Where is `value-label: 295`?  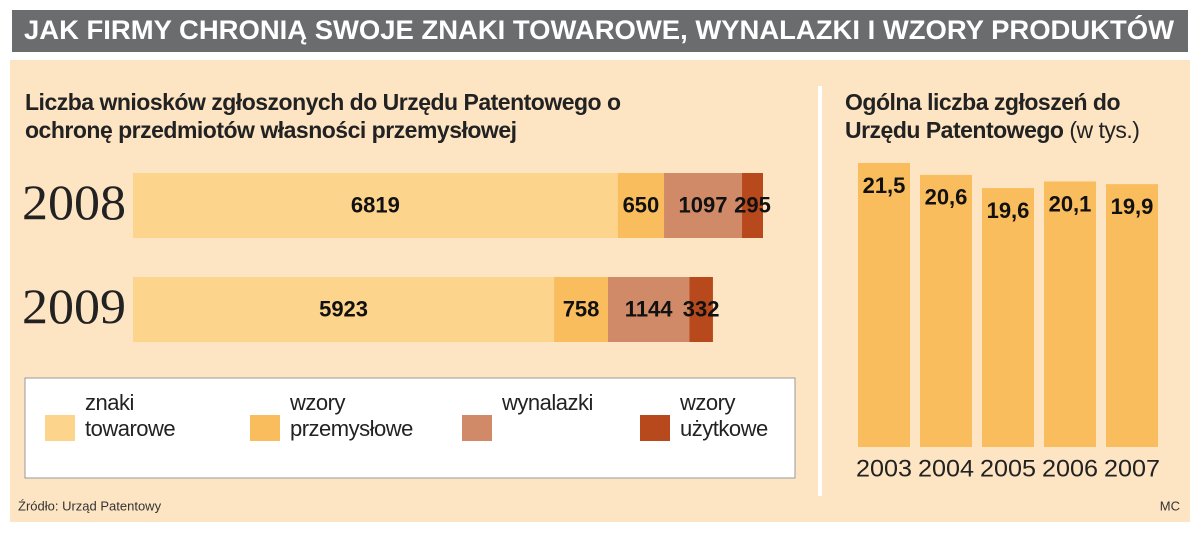
value-label: 295 is located at coordinates (752, 204).